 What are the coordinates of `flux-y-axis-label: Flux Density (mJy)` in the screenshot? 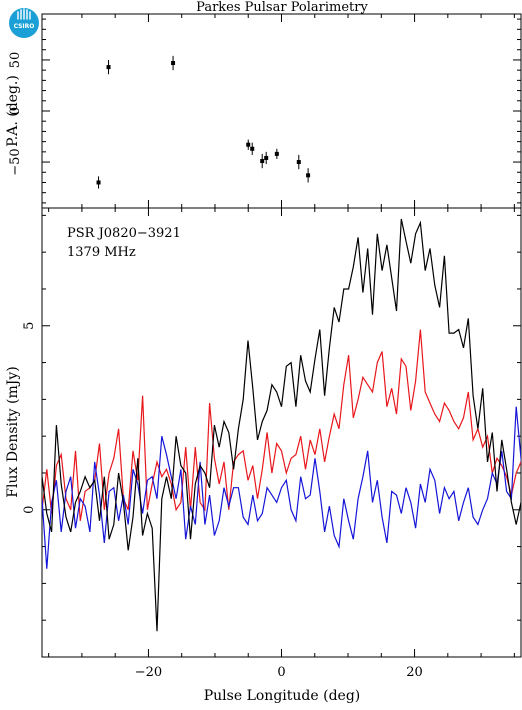 It's located at (13, 431).